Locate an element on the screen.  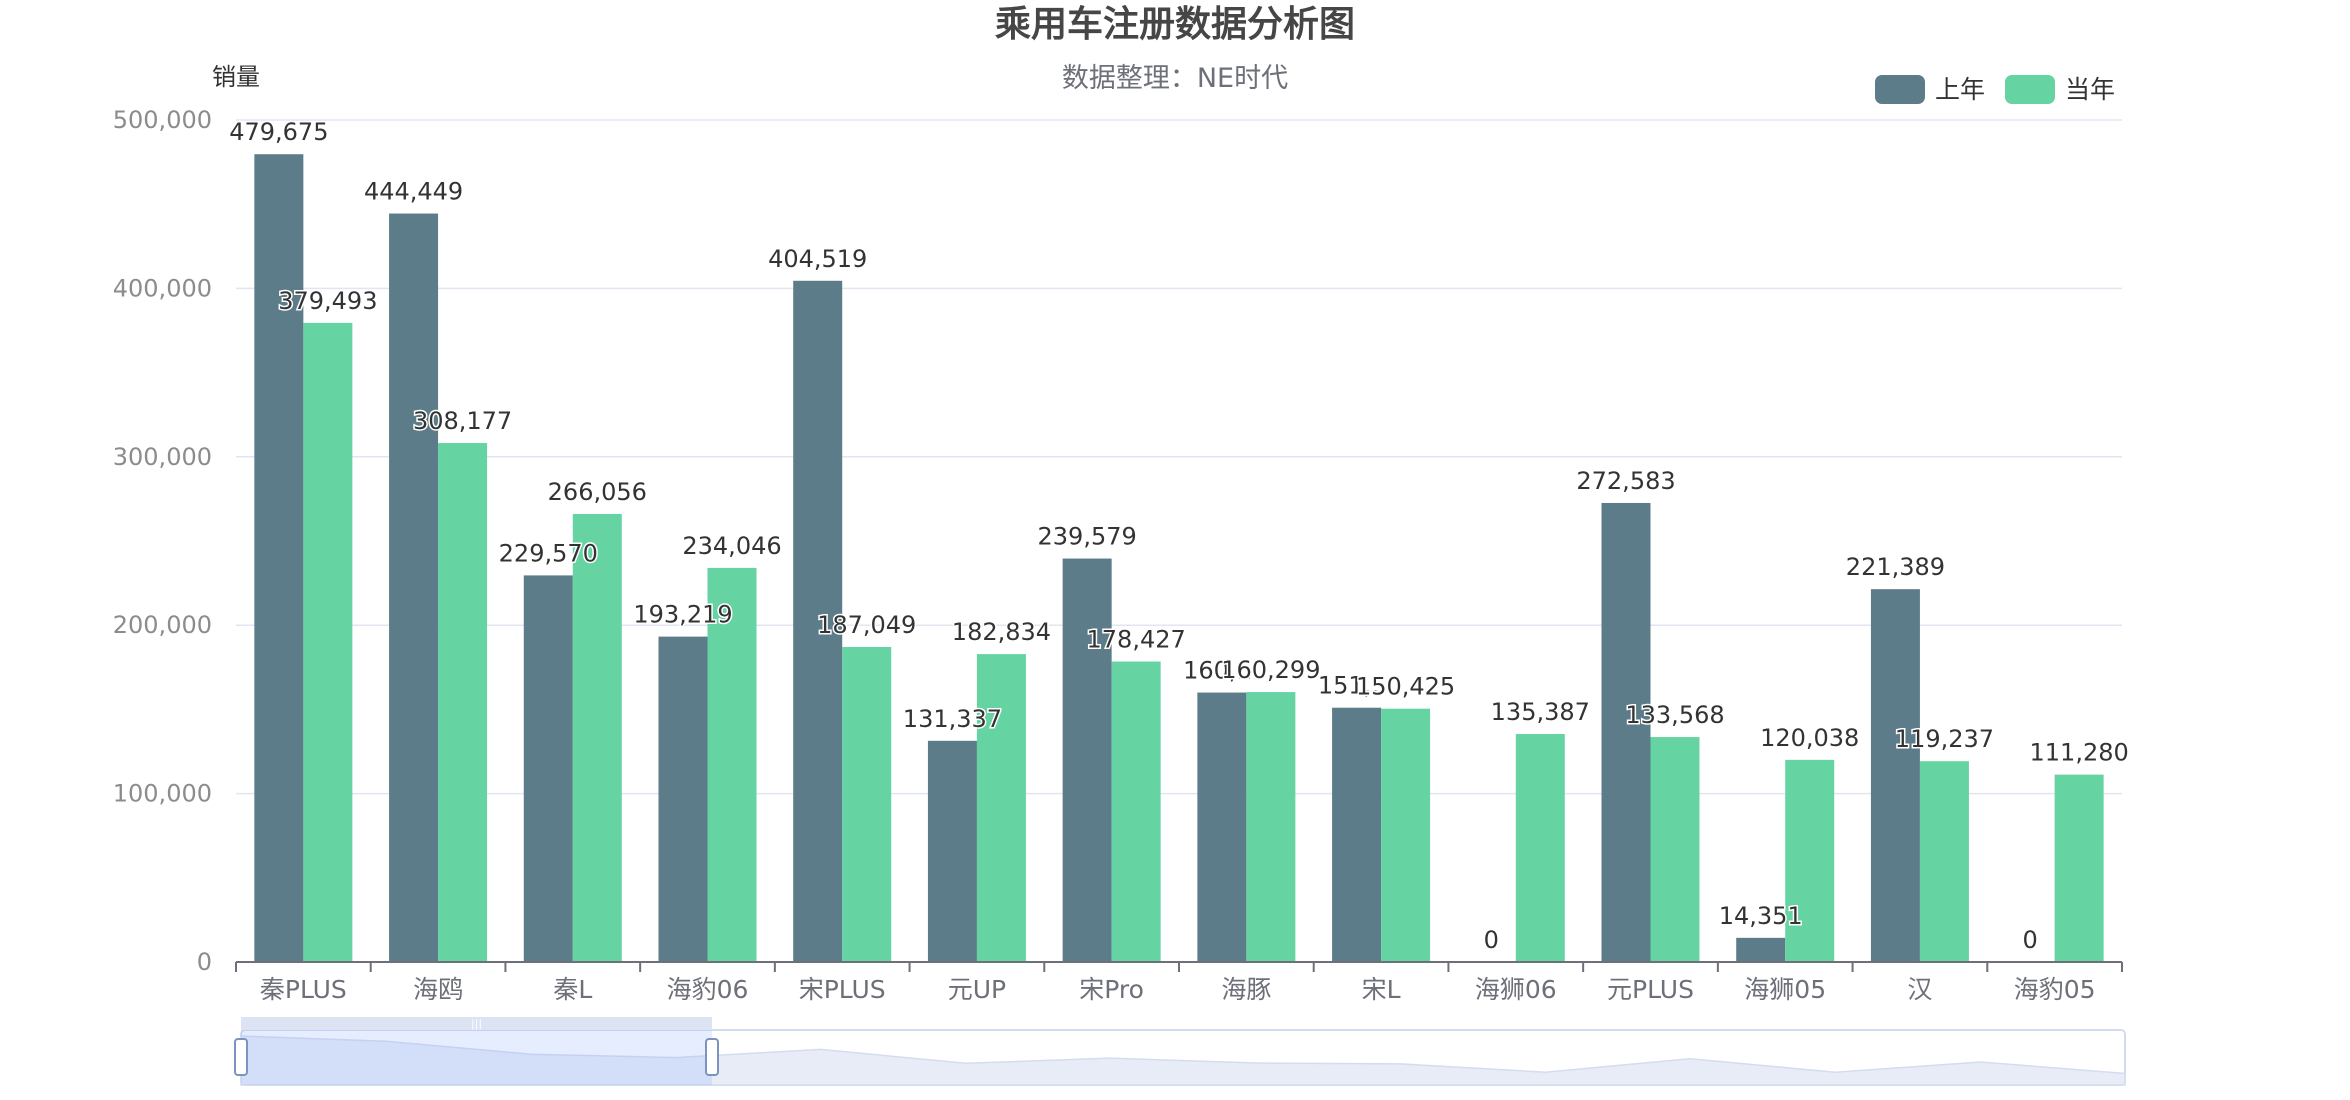
x-tick-label: 宋PLUS is located at coordinates (842, 989).